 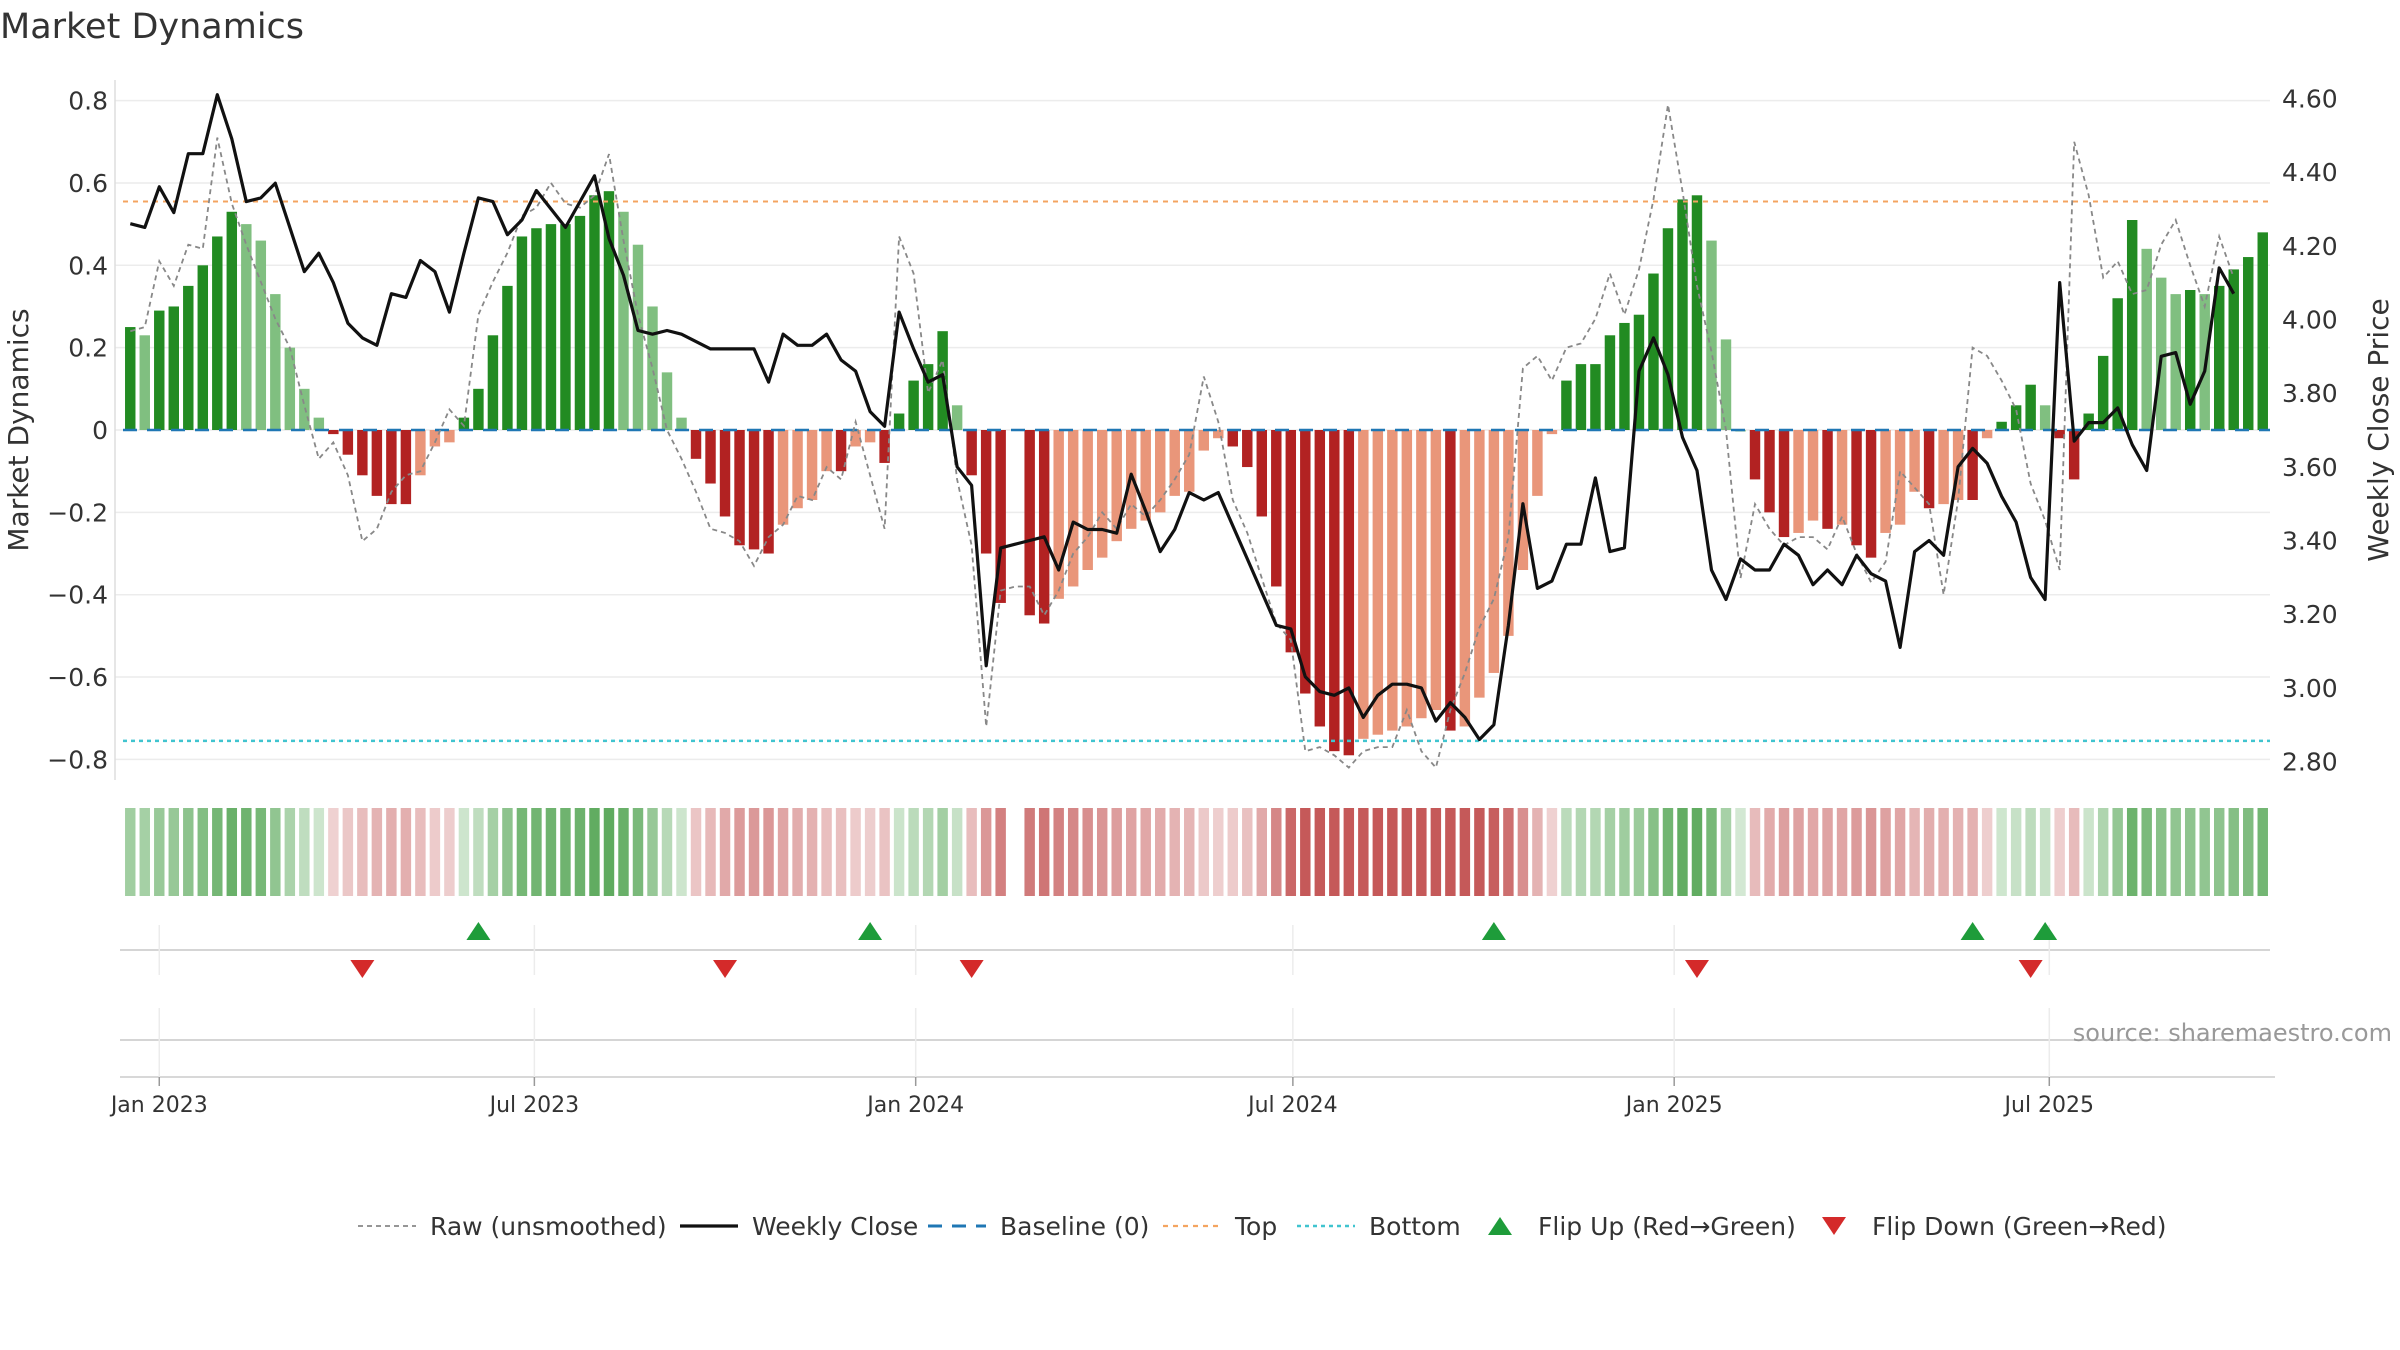 I want to click on flip-up-marker, so click(x=478, y=931).